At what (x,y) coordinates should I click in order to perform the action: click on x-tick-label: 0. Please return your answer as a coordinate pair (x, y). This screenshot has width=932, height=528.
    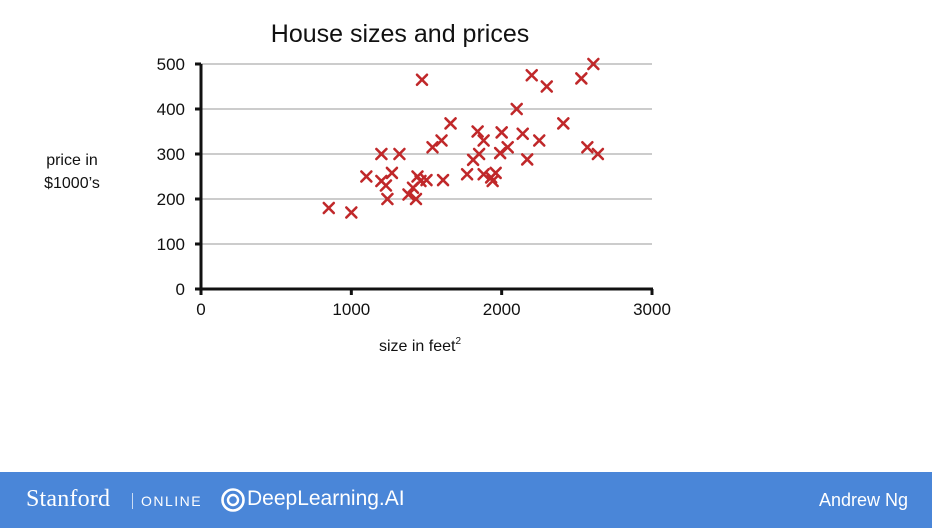
    Looking at the image, I should click on (200, 309).